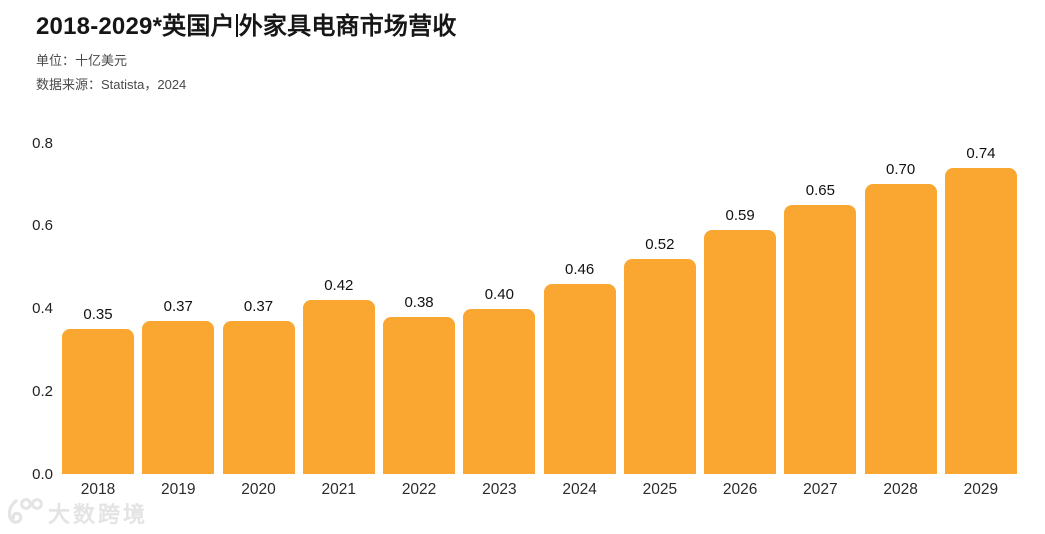 The image size is (1045, 534). Describe the element at coordinates (660, 489) in the screenshot. I see `x-tick-label-2025: 2025` at that location.